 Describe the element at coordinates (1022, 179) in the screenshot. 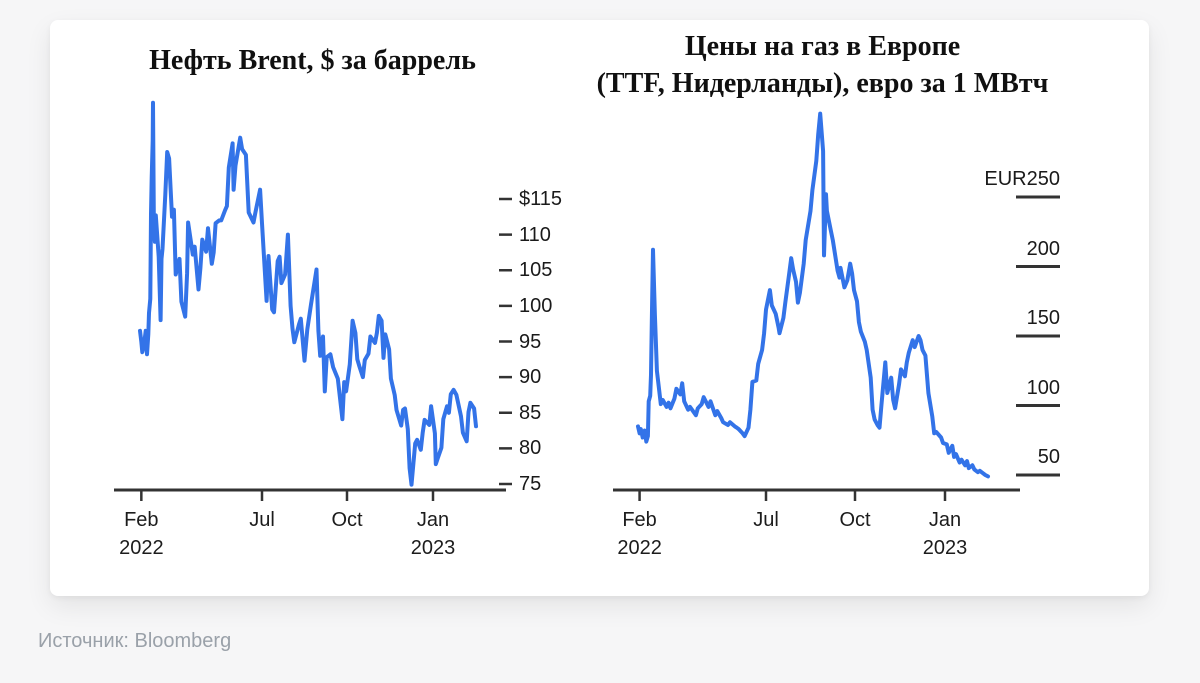

I see `y-axis-label: EUR250` at that location.